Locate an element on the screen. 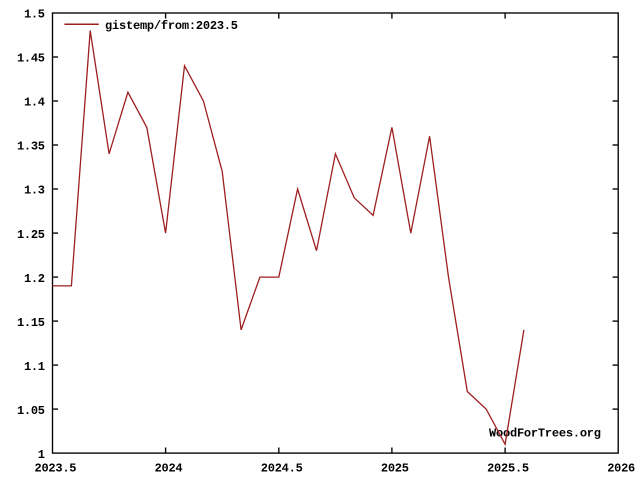 The image size is (640, 480). svg-text: 1.4 is located at coordinates (34, 103).